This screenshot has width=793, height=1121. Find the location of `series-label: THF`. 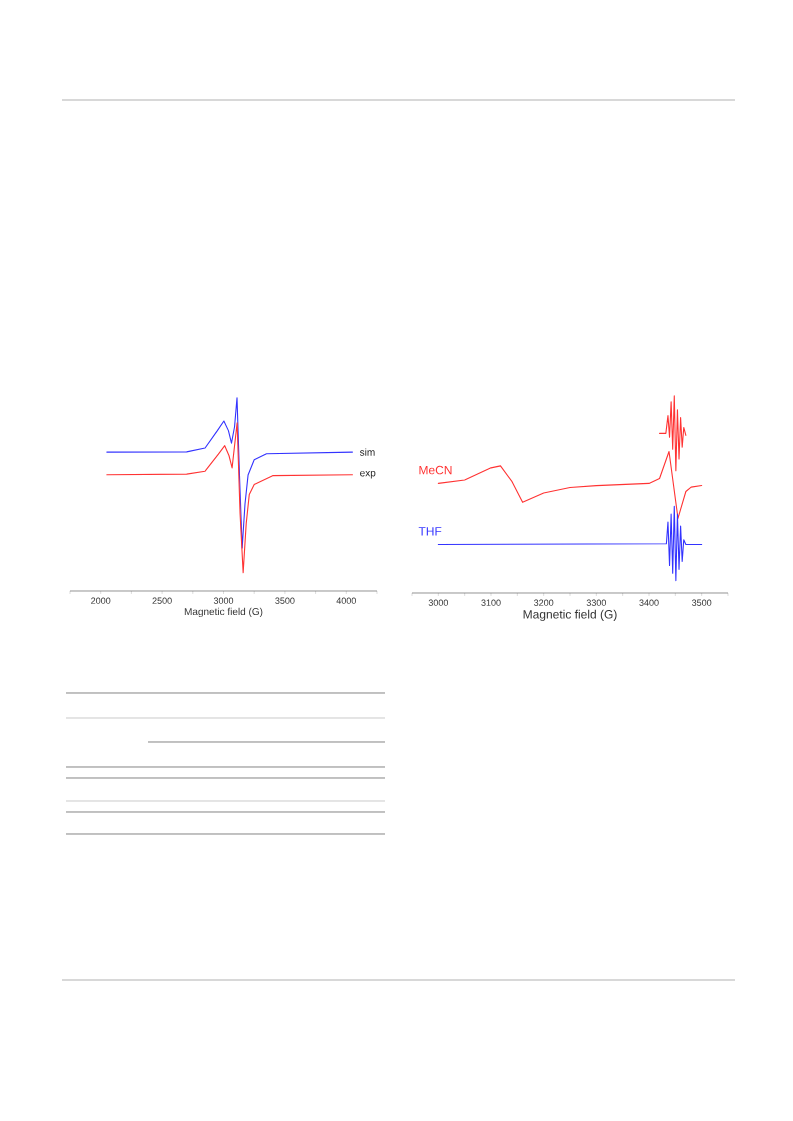

series-label: THF is located at coordinates (430, 531).